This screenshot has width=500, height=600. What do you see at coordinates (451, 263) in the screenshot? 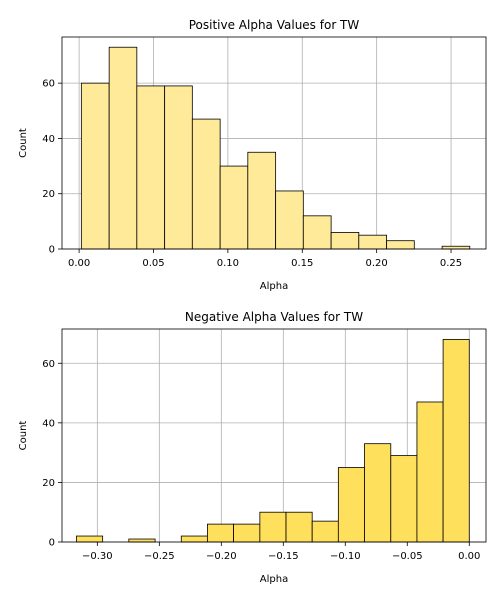
I see `x-tick-label: 0.25` at bounding box center [451, 263].